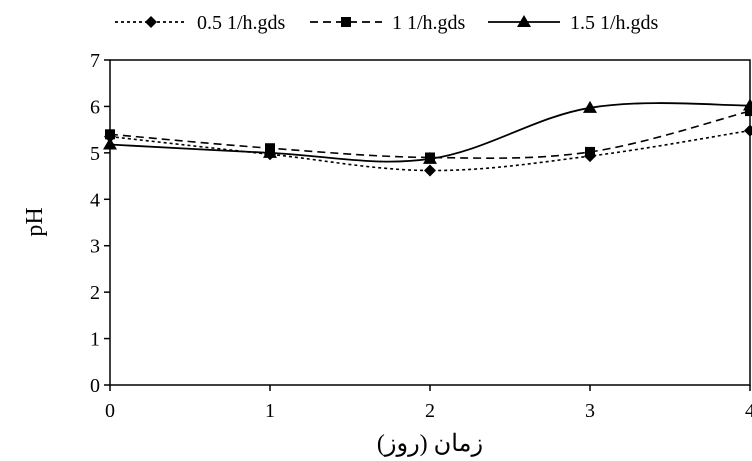 The height and width of the screenshot is (461, 752). What do you see at coordinates (590, 411) in the screenshot?
I see `x-tick-label-3: 3` at bounding box center [590, 411].